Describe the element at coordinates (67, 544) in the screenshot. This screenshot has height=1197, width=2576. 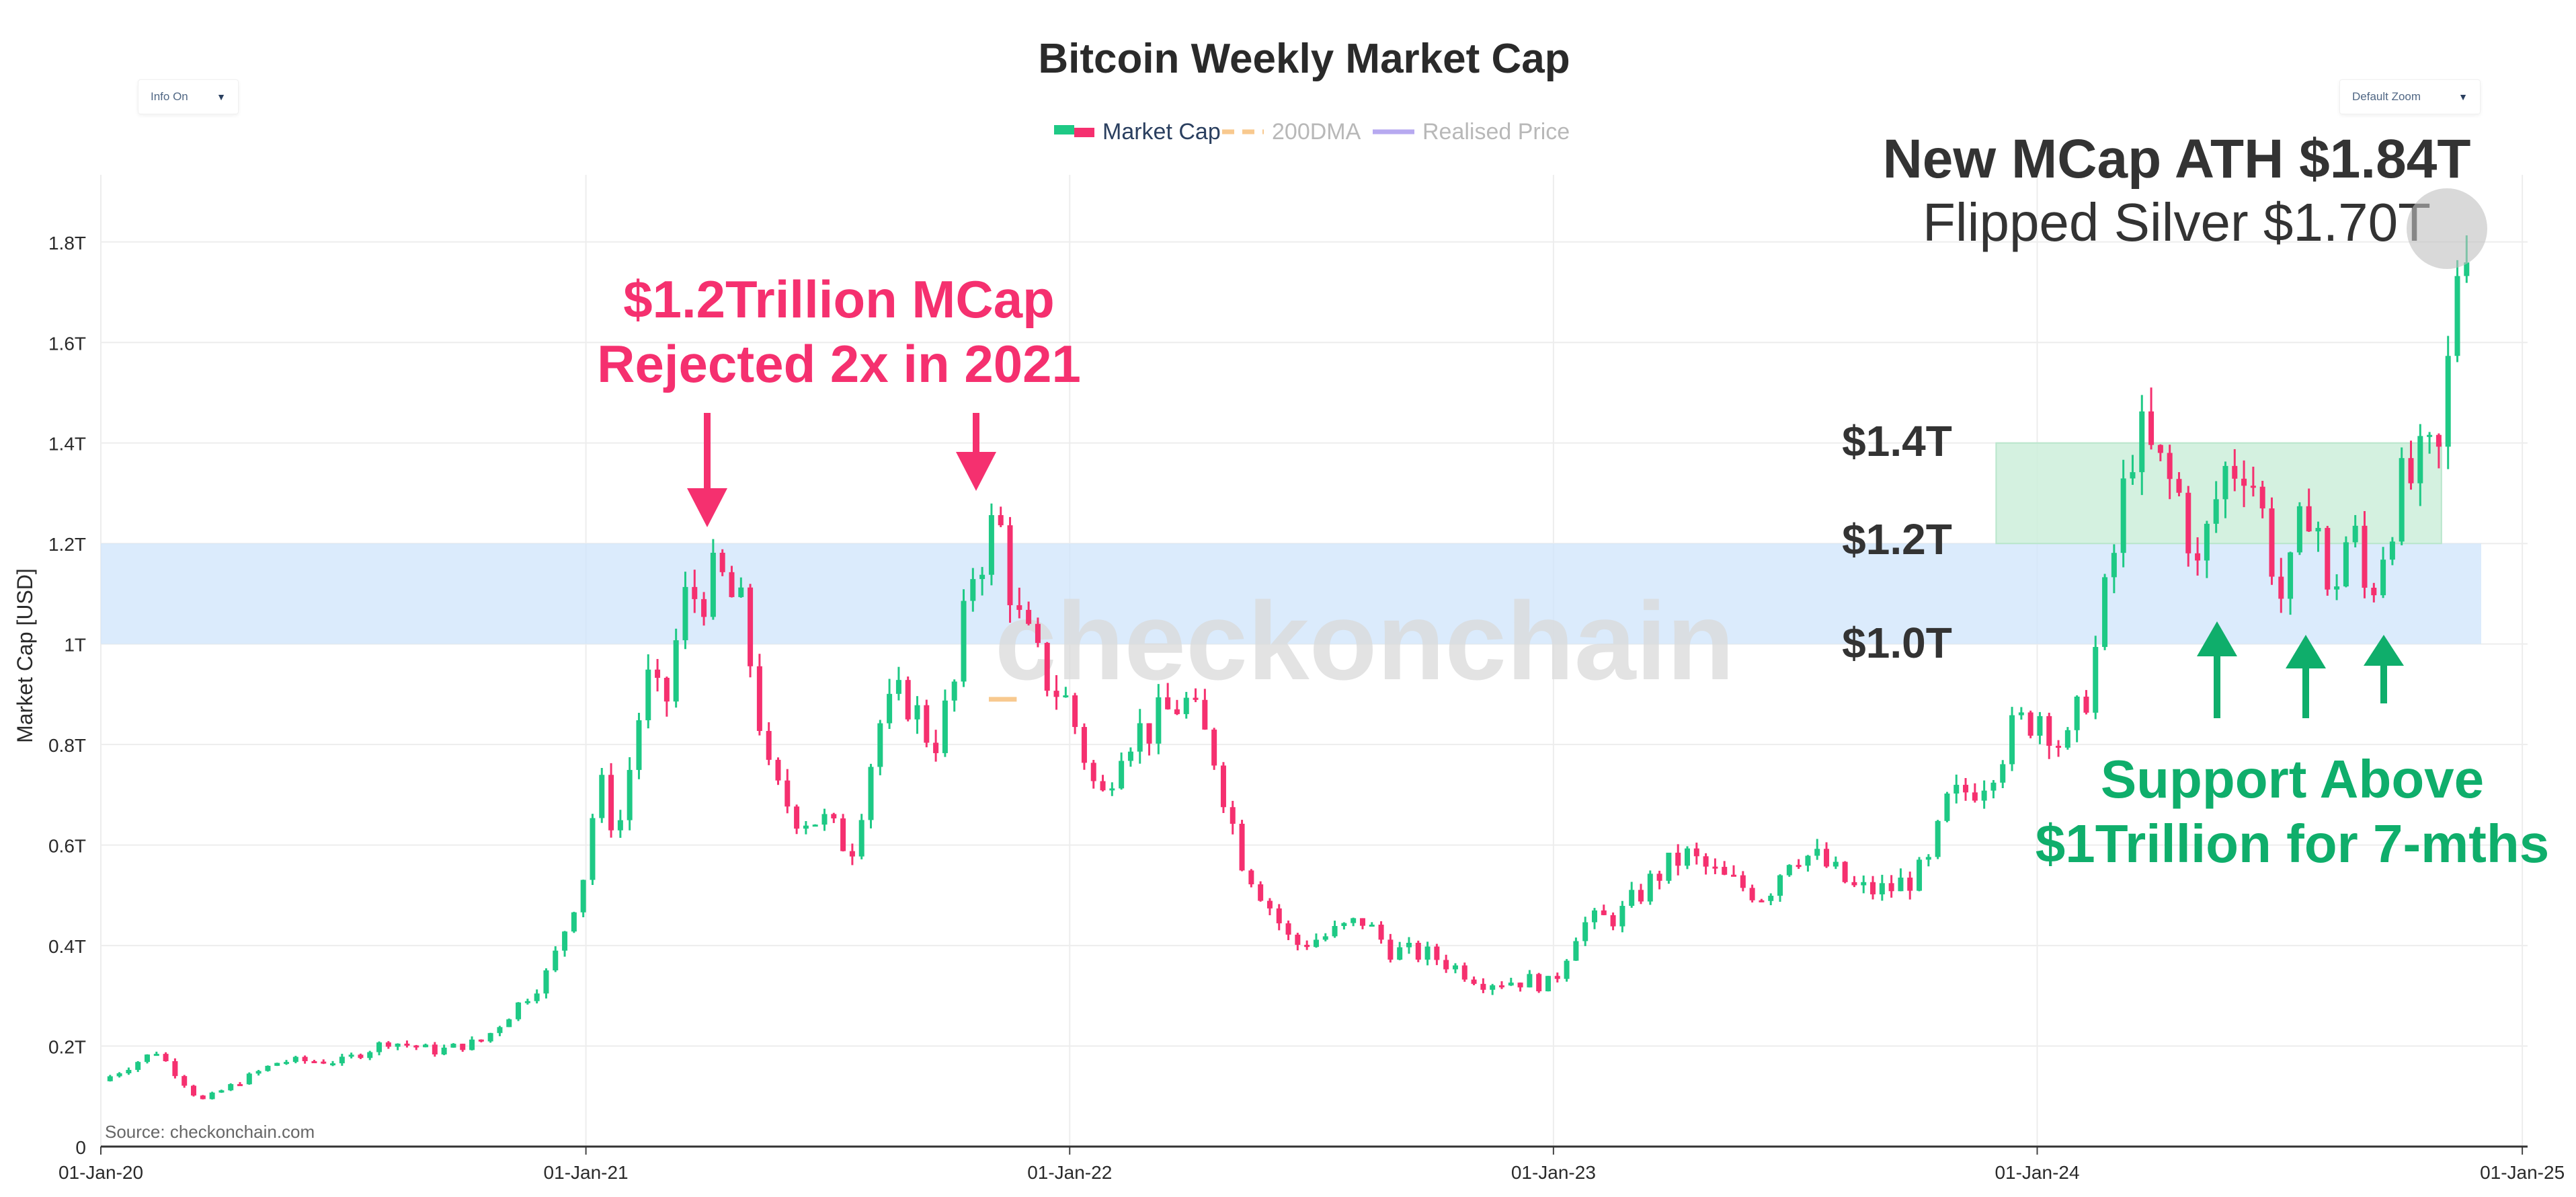
I see `y-tick-label: 1.2T` at that location.